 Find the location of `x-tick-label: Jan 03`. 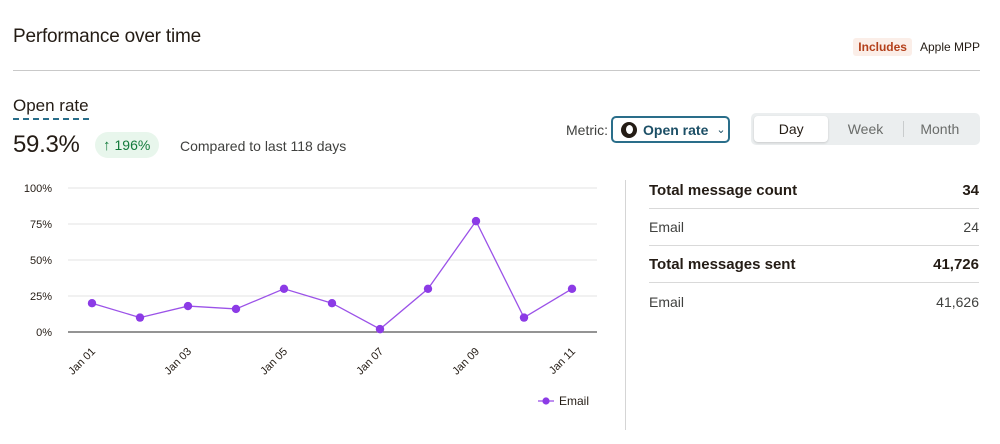

x-tick-label: Jan 03 is located at coordinates (178, 362).